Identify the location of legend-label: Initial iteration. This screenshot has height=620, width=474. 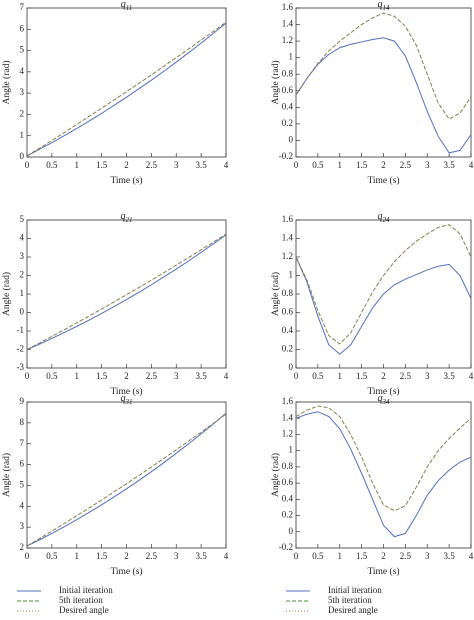
(355, 590).